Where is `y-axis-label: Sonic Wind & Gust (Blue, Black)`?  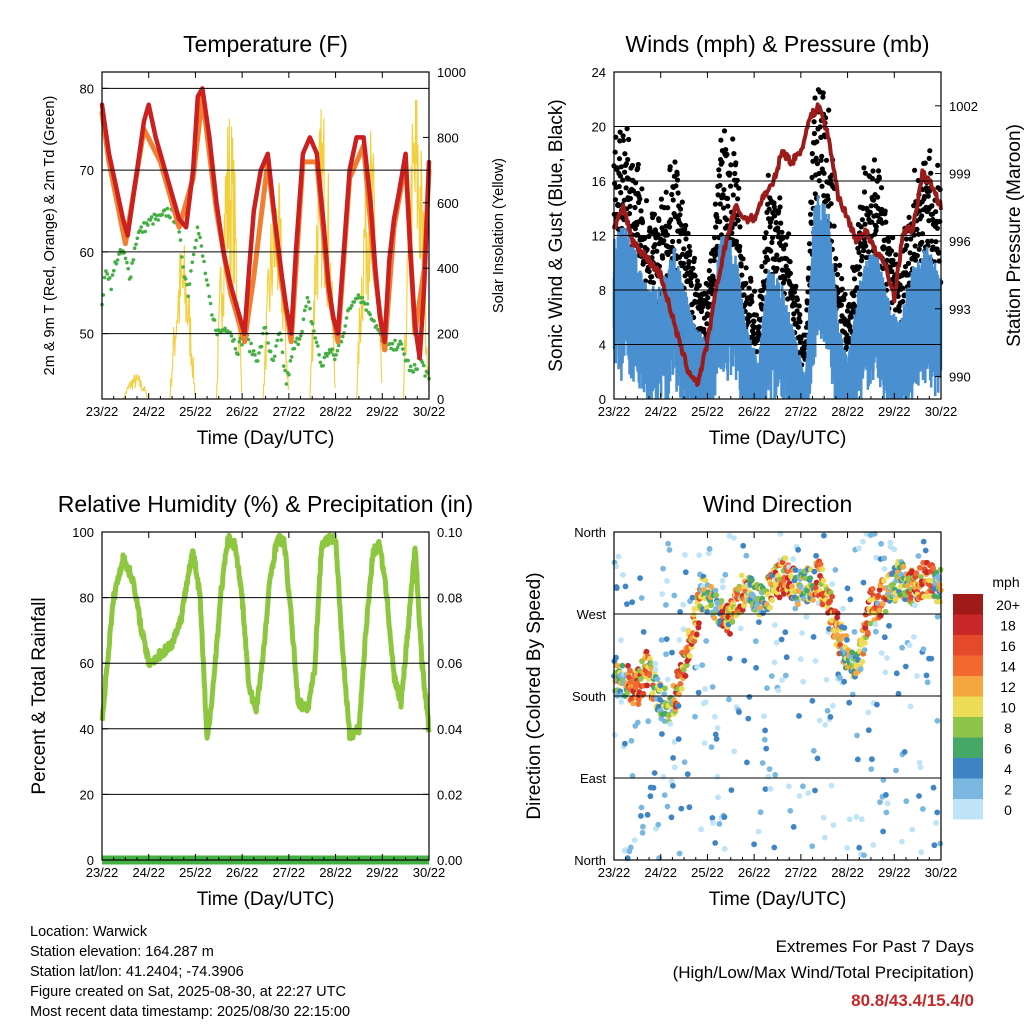
y-axis-label: Sonic Wind & Gust (Blue, Black) is located at coordinates (556, 235).